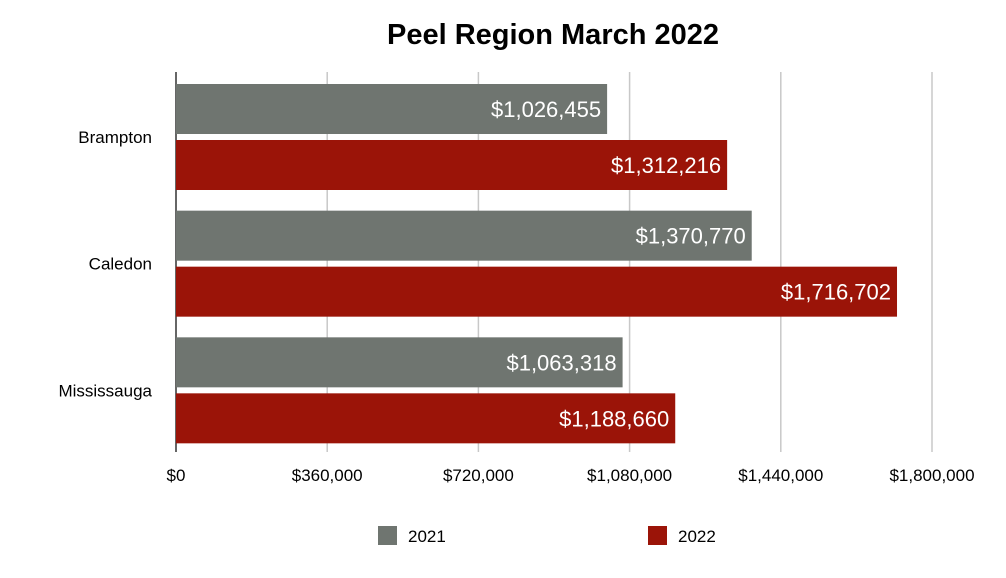  Describe the element at coordinates (105, 390) in the screenshot. I see `category-label-mississauga: Mississauga` at that location.